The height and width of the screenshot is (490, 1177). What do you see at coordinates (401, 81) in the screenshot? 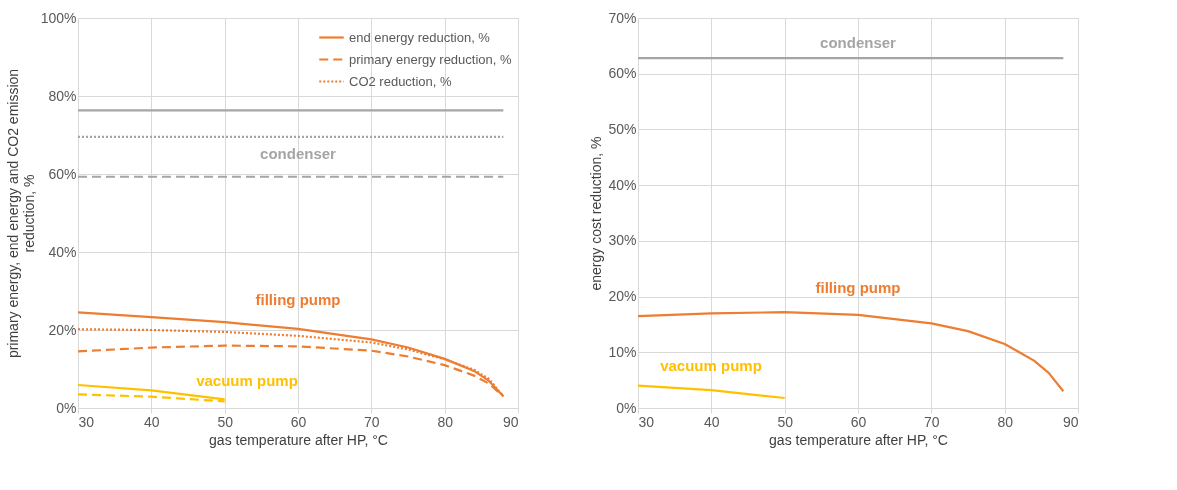
I see `legend-label: CO2 reduction, %` at bounding box center [401, 81].